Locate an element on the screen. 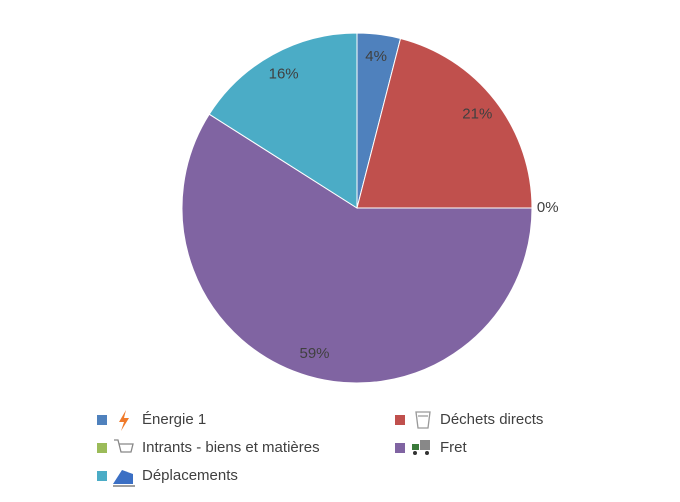 Image resolution: width=680 pixels, height=502 pixels. legend-icons is located at coordinates (272, 448).